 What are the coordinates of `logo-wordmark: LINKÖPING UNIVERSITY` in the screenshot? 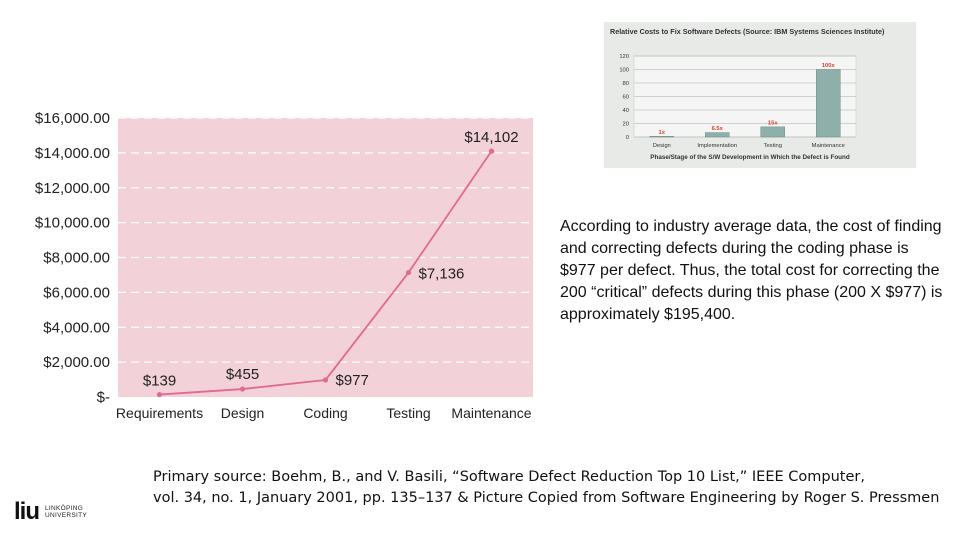 It's located at (66, 512).